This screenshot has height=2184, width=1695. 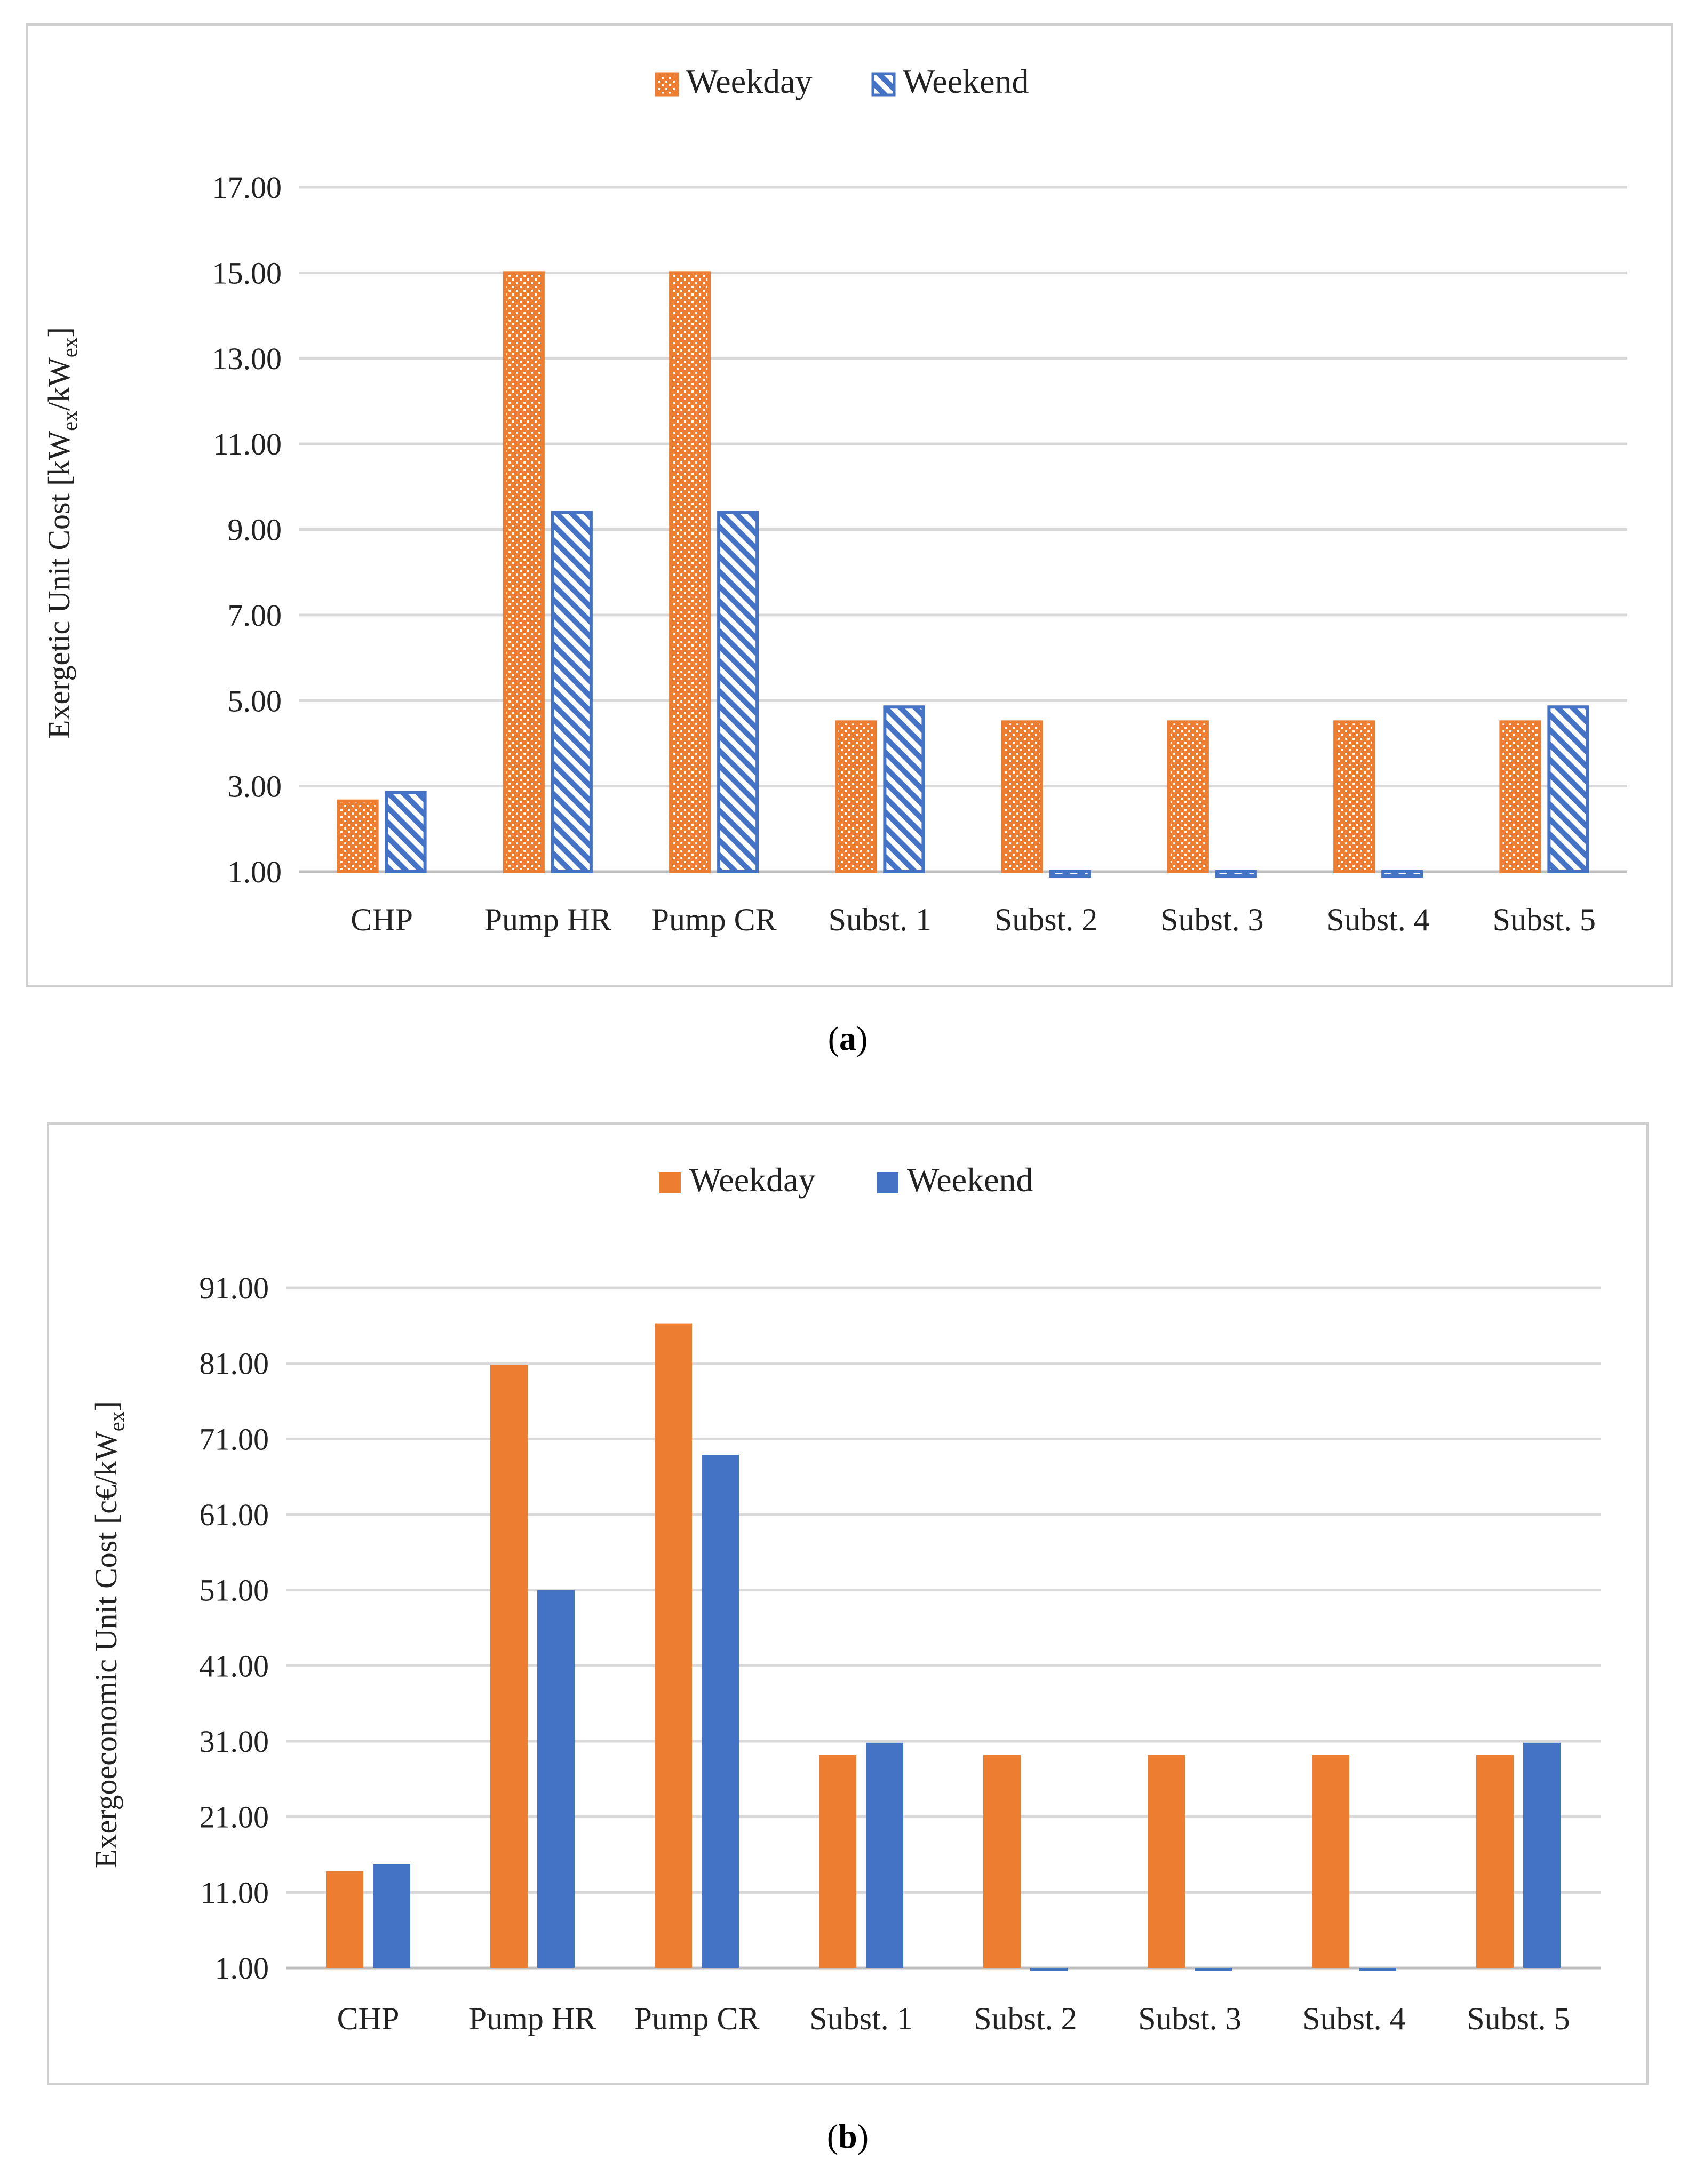 I want to click on caption-b: (b), so click(x=848, y=2136).